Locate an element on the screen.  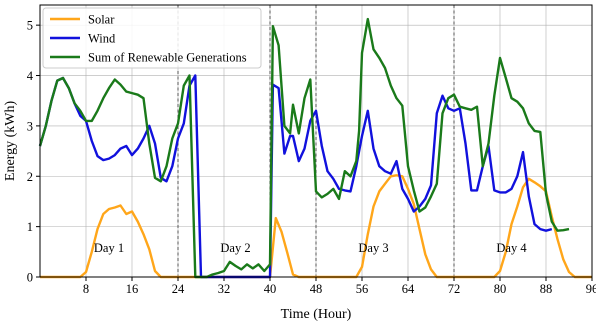
legend-label: Sum of Renewable Generations is located at coordinates (167, 58).